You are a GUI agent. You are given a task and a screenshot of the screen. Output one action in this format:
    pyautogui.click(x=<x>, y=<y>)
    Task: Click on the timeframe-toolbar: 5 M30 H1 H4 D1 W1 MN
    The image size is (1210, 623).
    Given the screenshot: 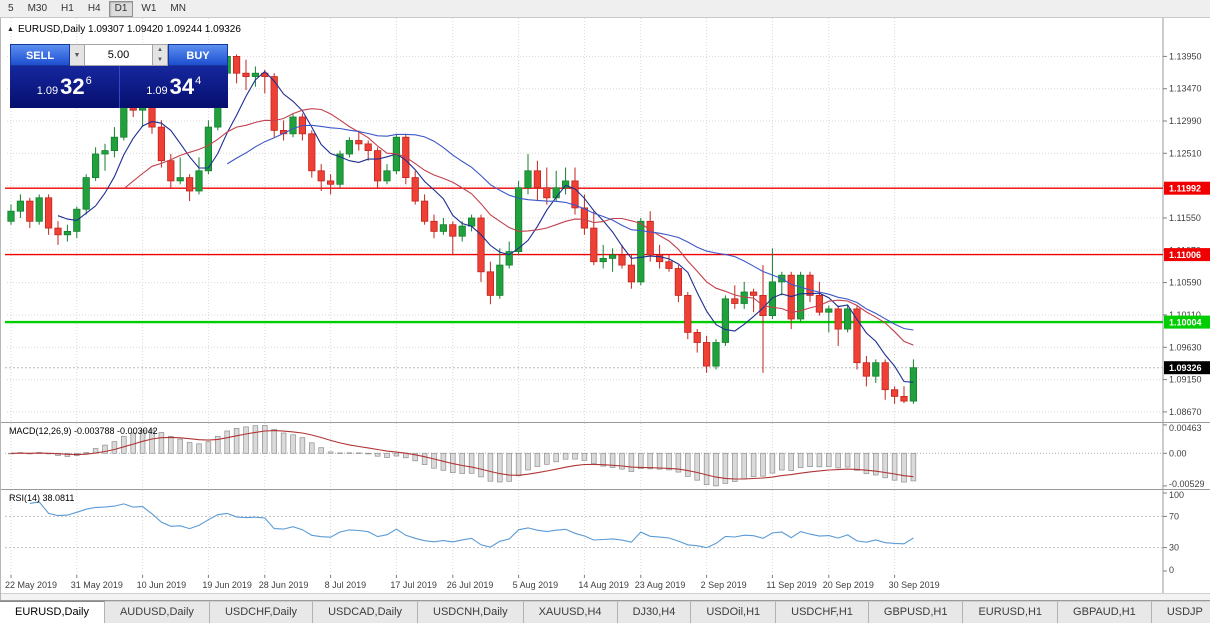 What is the action you would take?
    pyautogui.click(x=605, y=9)
    